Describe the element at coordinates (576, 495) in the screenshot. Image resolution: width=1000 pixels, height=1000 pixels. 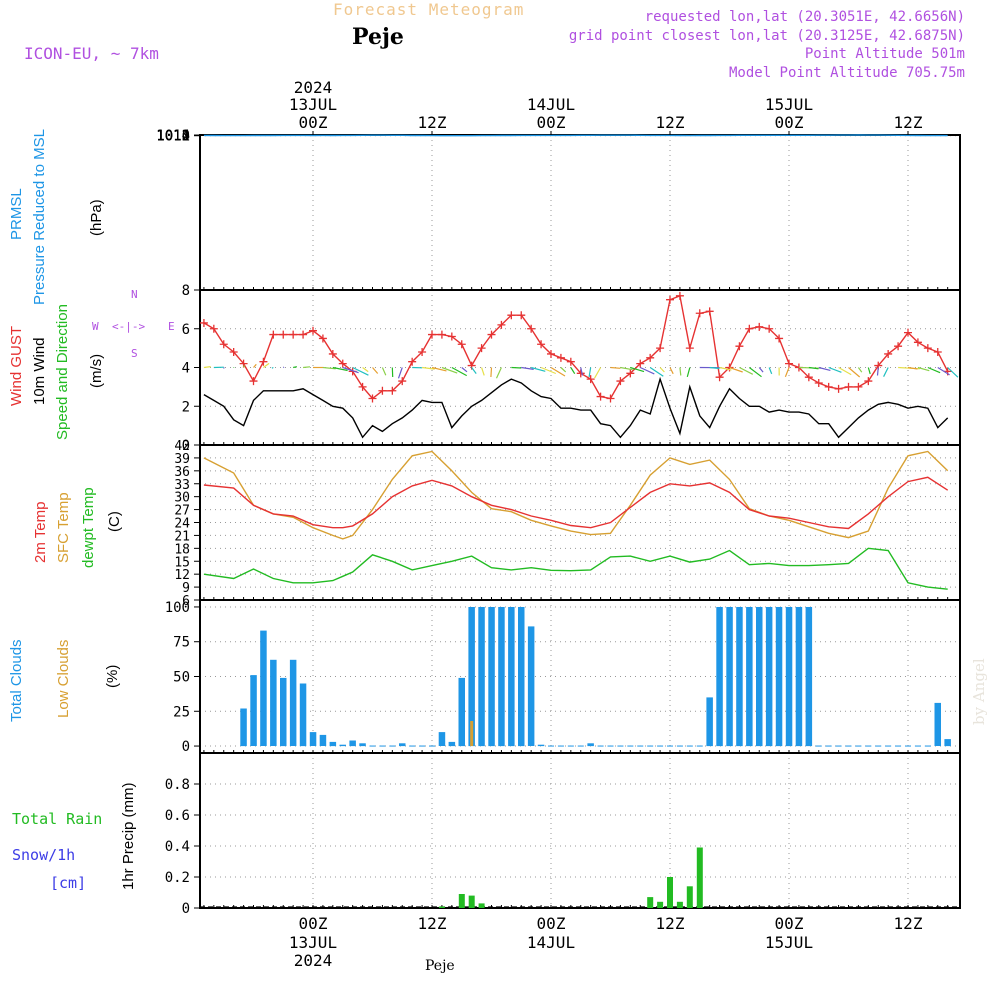
I see `sfc-temp-line` at that location.